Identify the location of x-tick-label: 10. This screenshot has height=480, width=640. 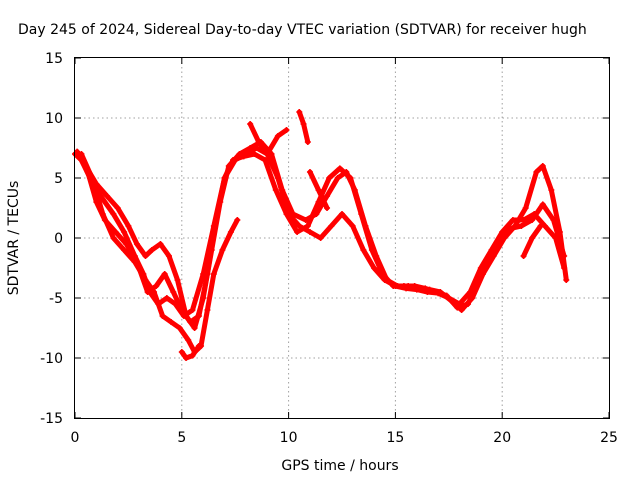
(289, 438).